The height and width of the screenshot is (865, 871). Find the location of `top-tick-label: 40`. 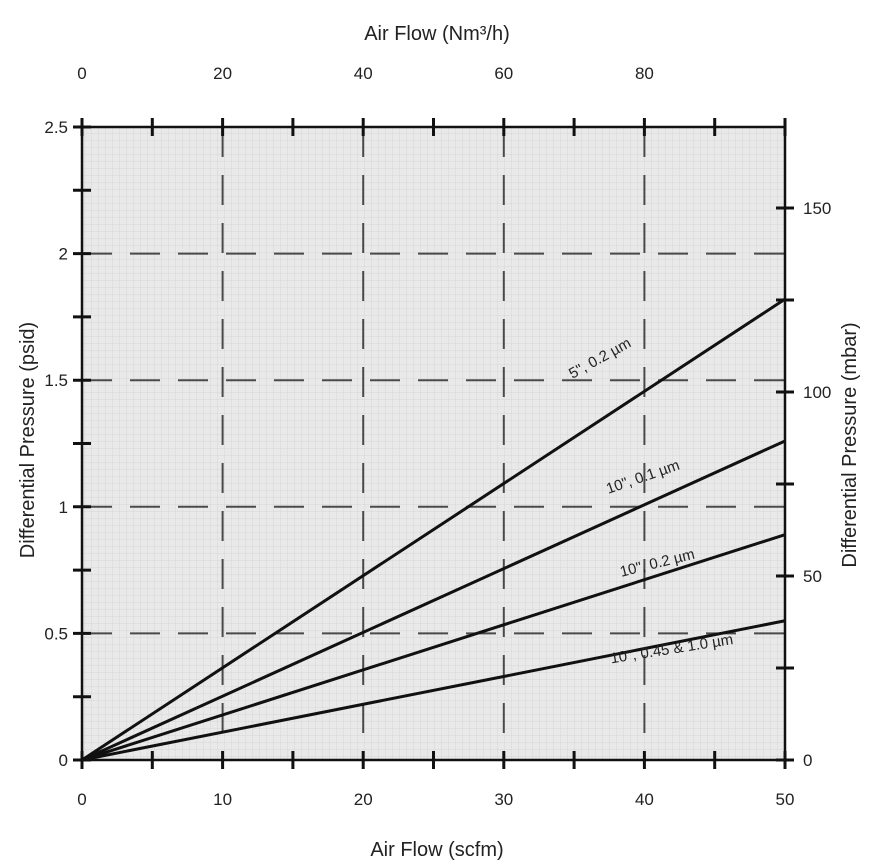

top-tick-label: 40 is located at coordinates (363, 73).